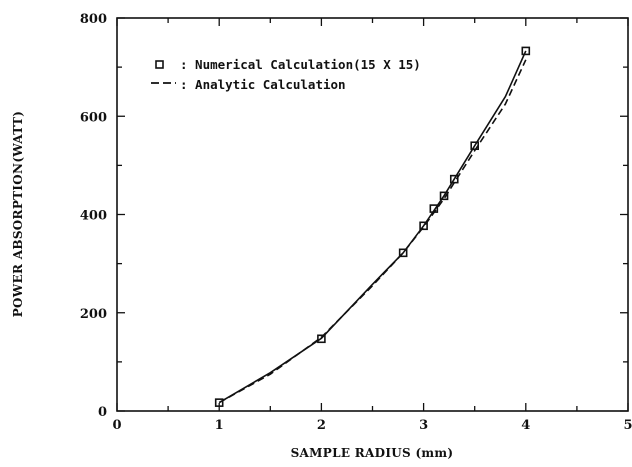 This screenshot has height=467, width=632. Describe the element at coordinates (423, 425) in the screenshot. I see `x-tick-label: 3` at that location.